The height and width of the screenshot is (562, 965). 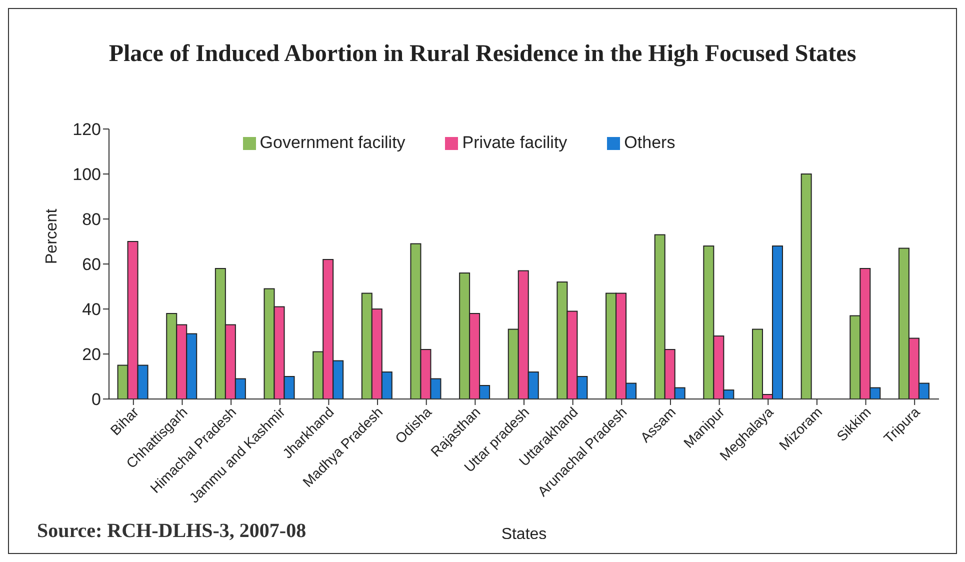 What do you see at coordinates (483, 54) in the screenshot?
I see `chart-title: Place of Induced Abortion in Rural Residence in the High Focused States` at bounding box center [483, 54].